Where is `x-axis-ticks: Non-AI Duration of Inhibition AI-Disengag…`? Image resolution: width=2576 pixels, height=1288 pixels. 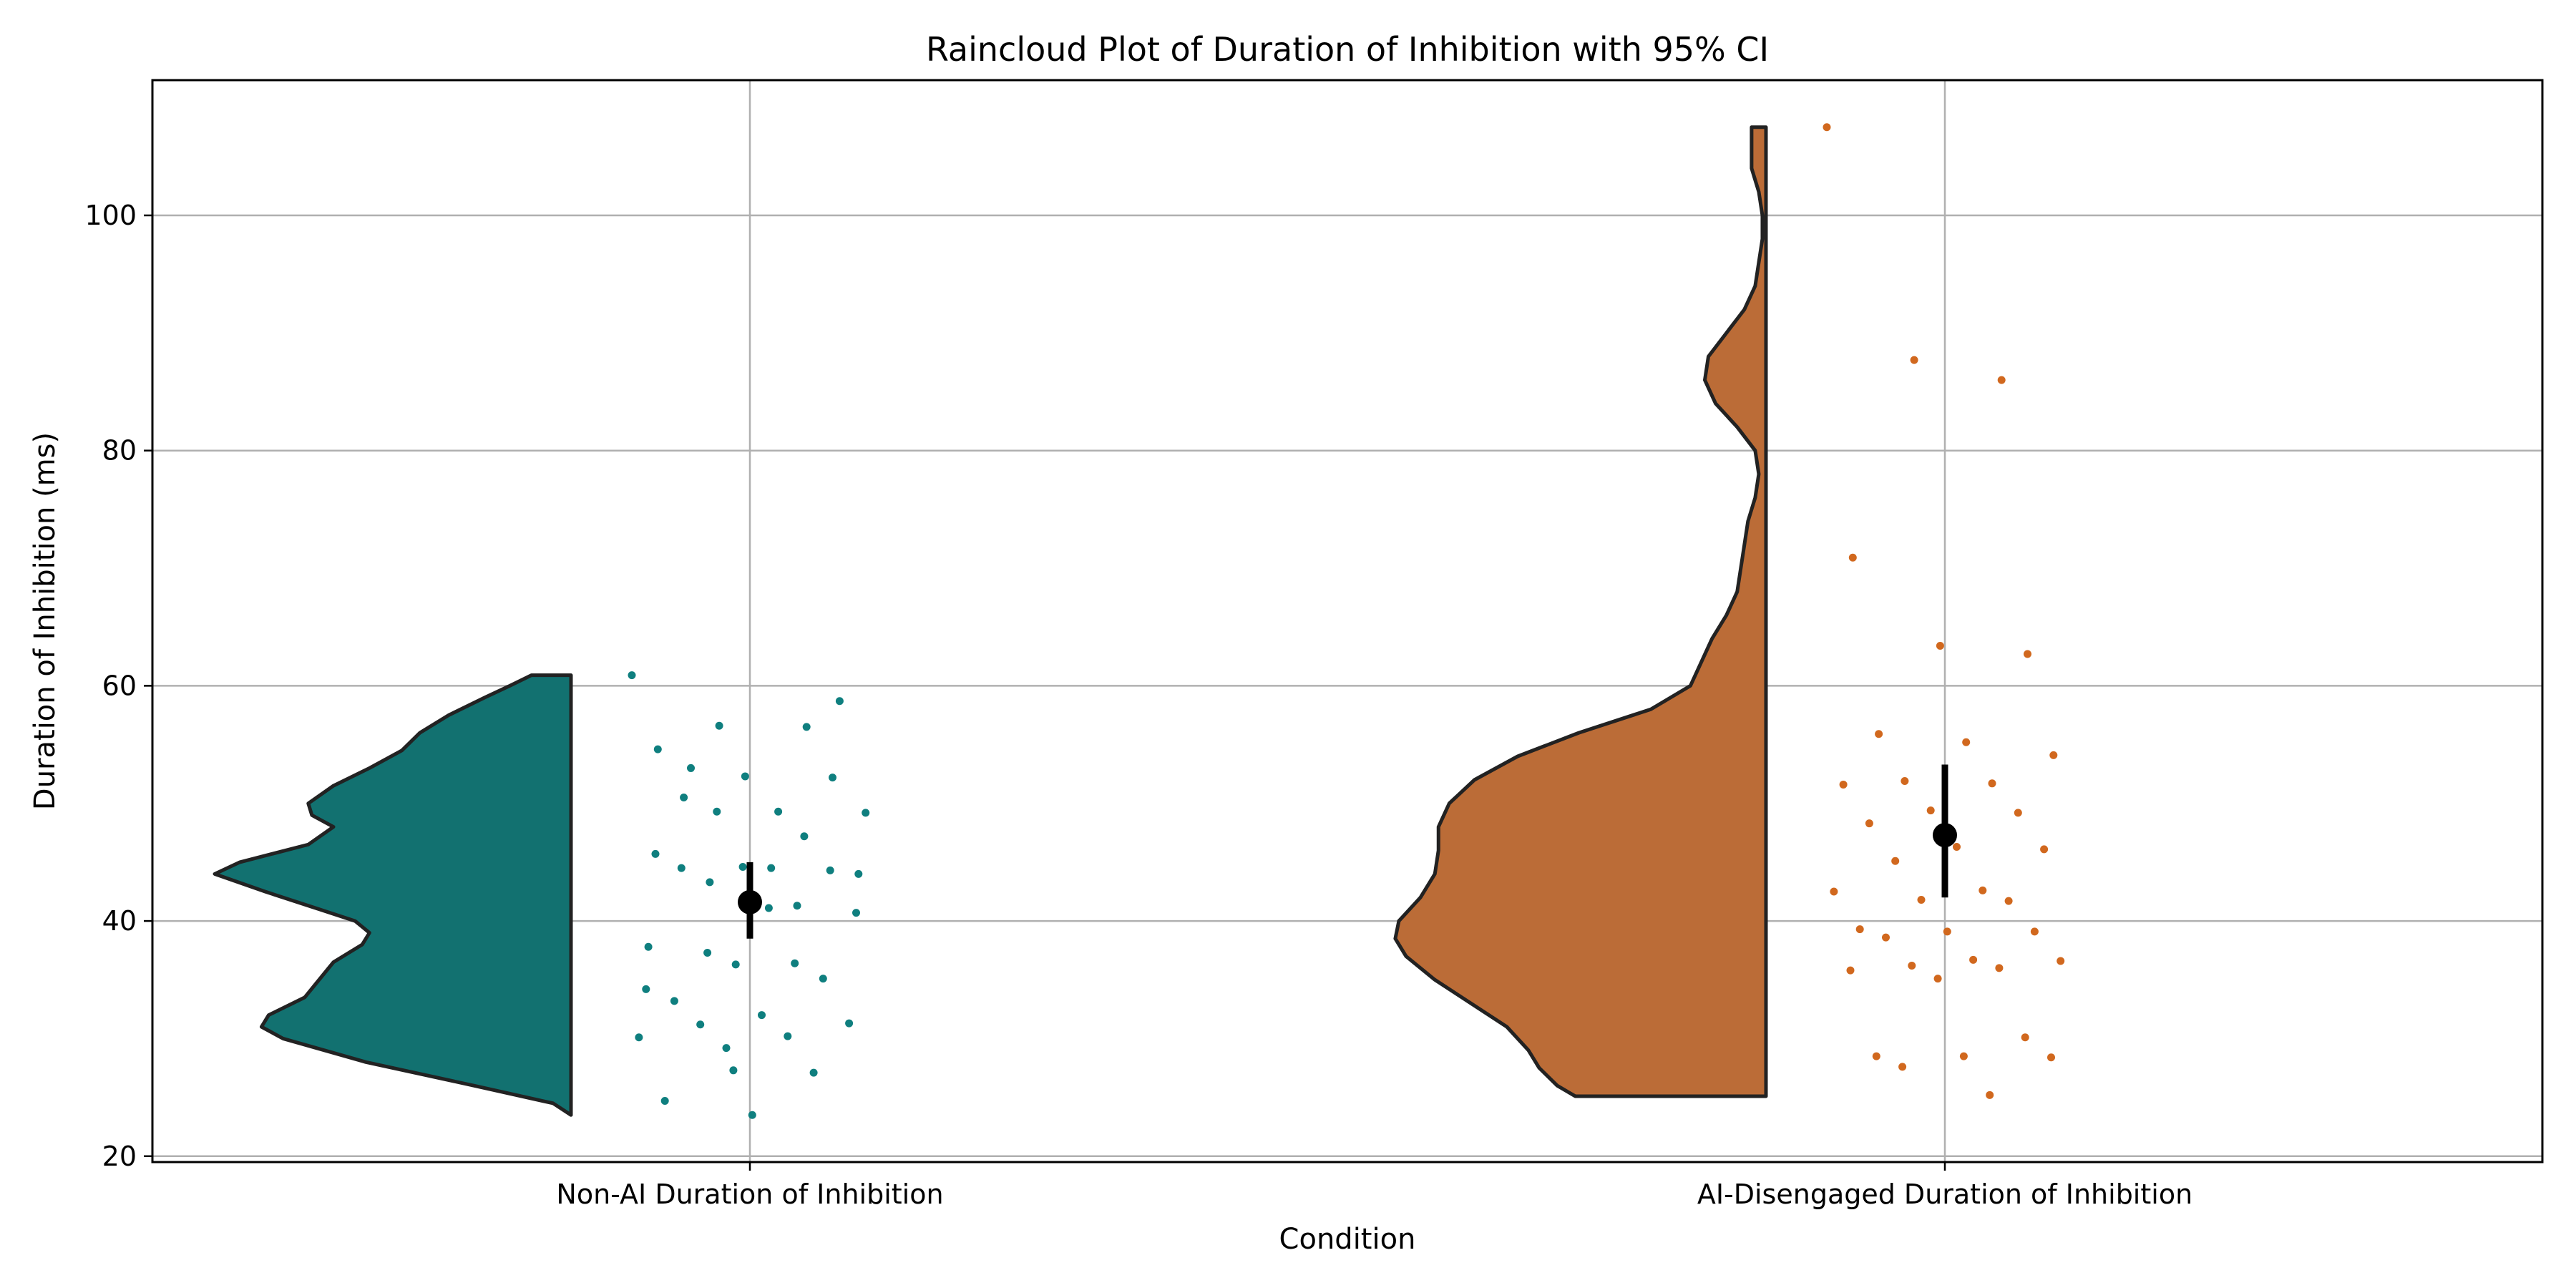 x-axis-ticks: Non-AI Duration of Inhibition AI-Disengag… is located at coordinates (1374, 1186).